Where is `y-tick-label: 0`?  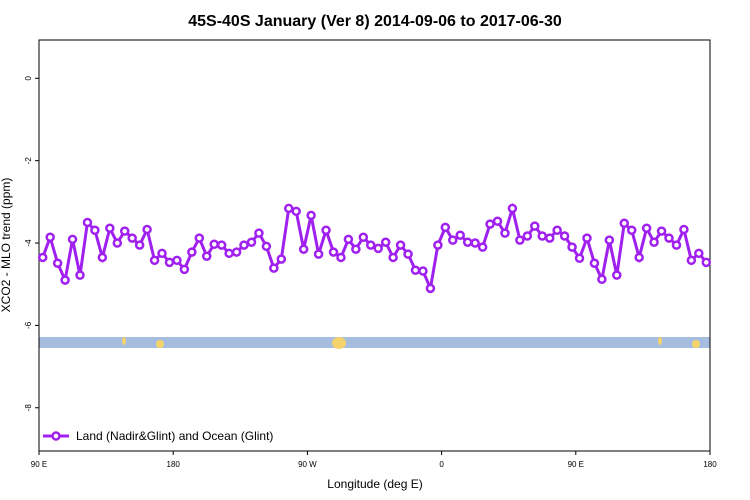
y-tick-label: 0 is located at coordinates (28, 78).